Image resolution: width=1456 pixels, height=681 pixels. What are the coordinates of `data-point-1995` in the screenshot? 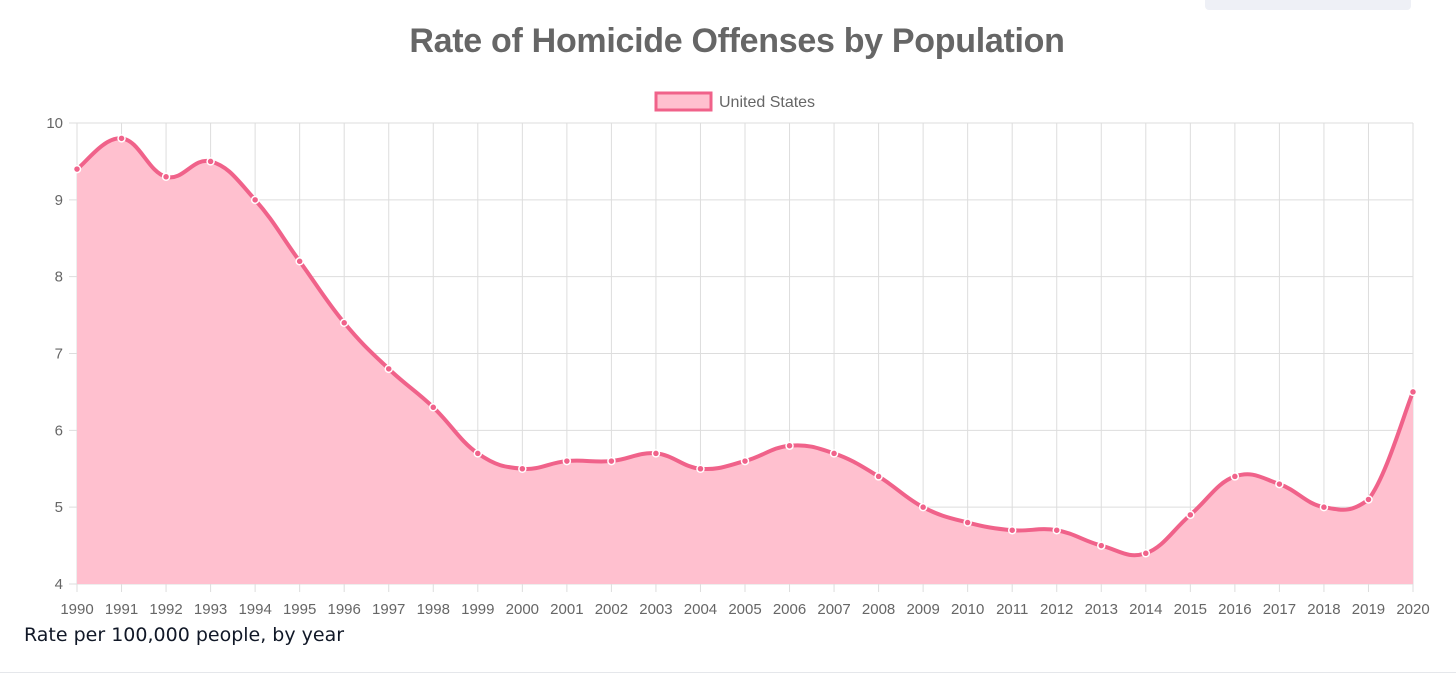 It's located at (299, 261).